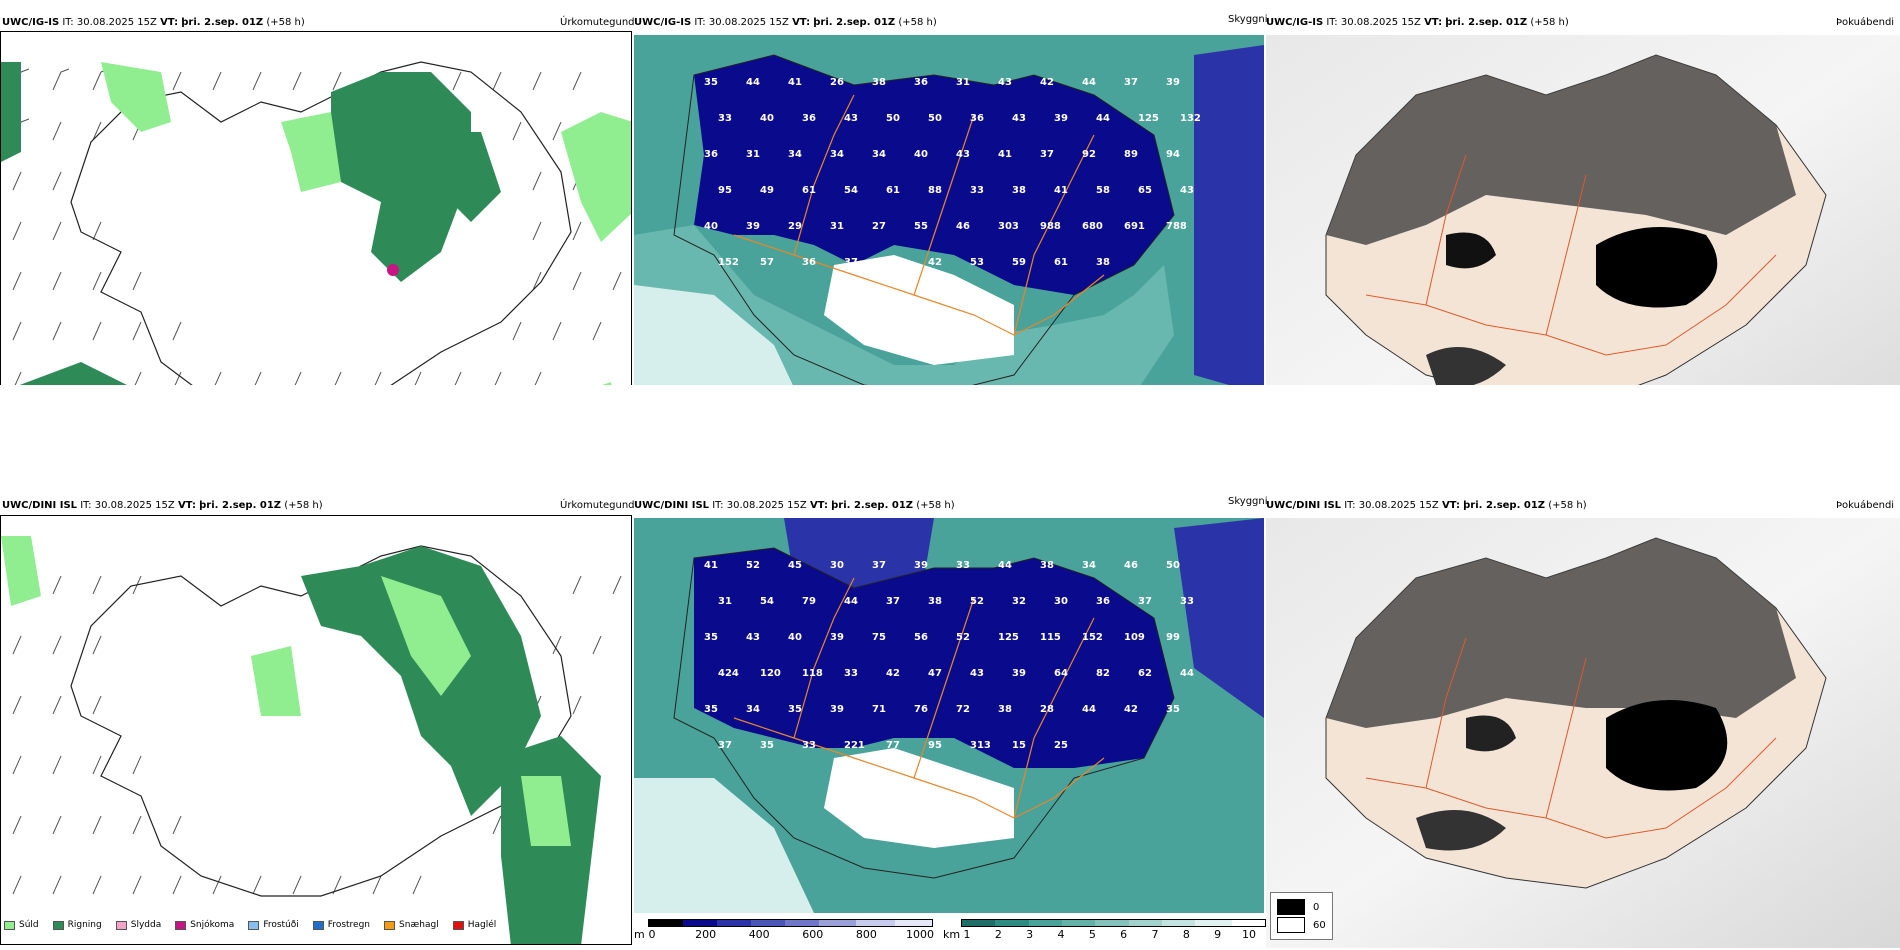  What do you see at coordinates (963, 709) in the screenshot?
I see `visibility-value: 72` at bounding box center [963, 709].